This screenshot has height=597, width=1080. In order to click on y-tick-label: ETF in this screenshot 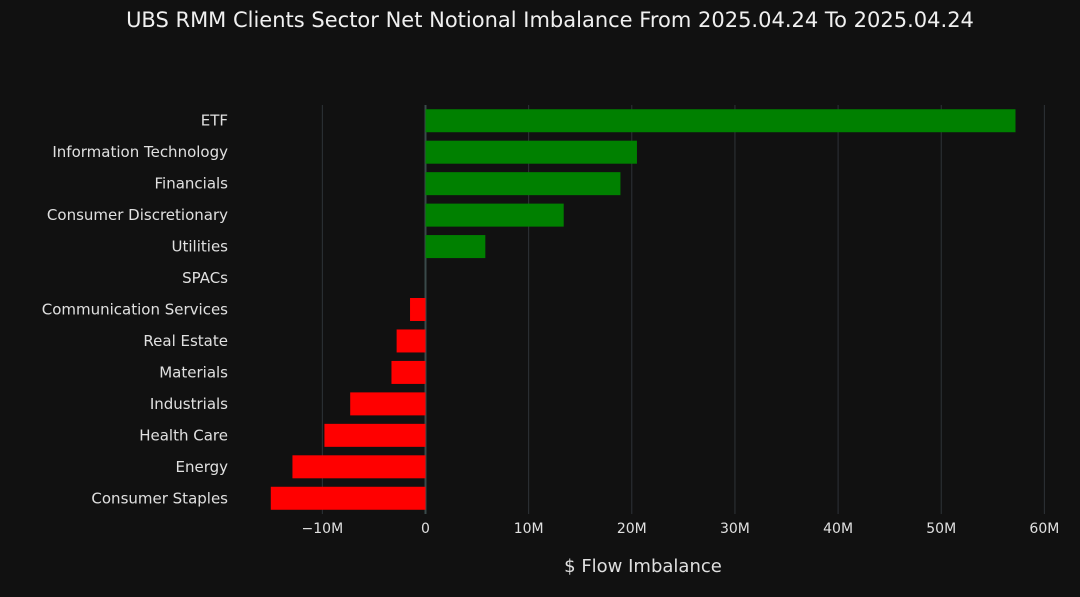, I will do `click(214, 121)`.